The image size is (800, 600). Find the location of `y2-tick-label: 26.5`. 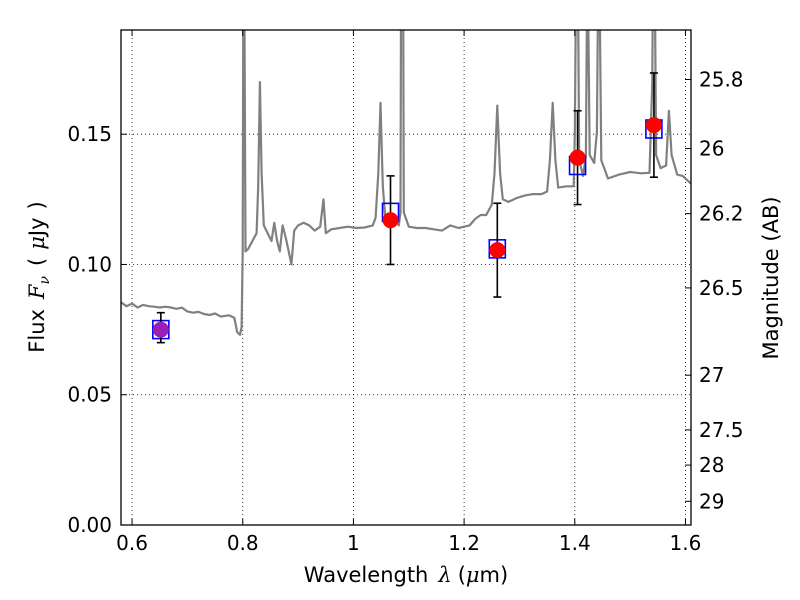

y2-tick-label: 26.5 is located at coordinates (721, 288).